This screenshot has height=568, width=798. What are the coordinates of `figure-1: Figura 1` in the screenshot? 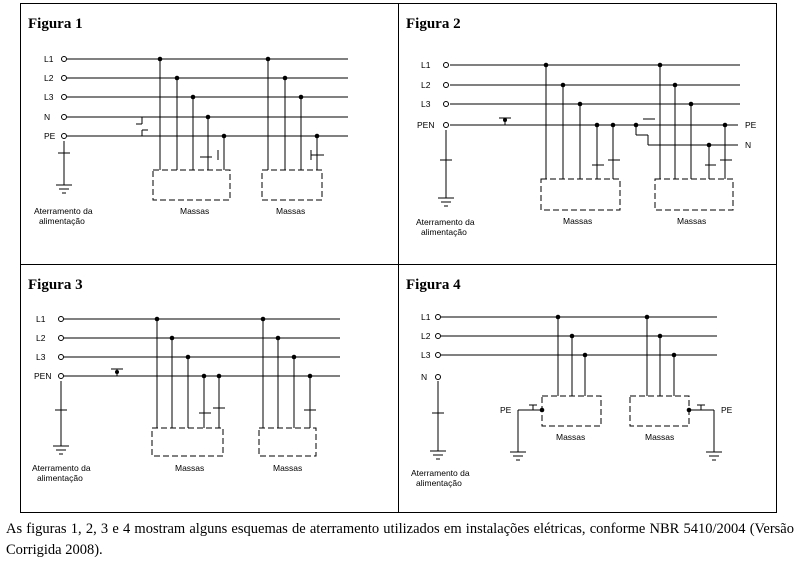 It's located at (188, 121).